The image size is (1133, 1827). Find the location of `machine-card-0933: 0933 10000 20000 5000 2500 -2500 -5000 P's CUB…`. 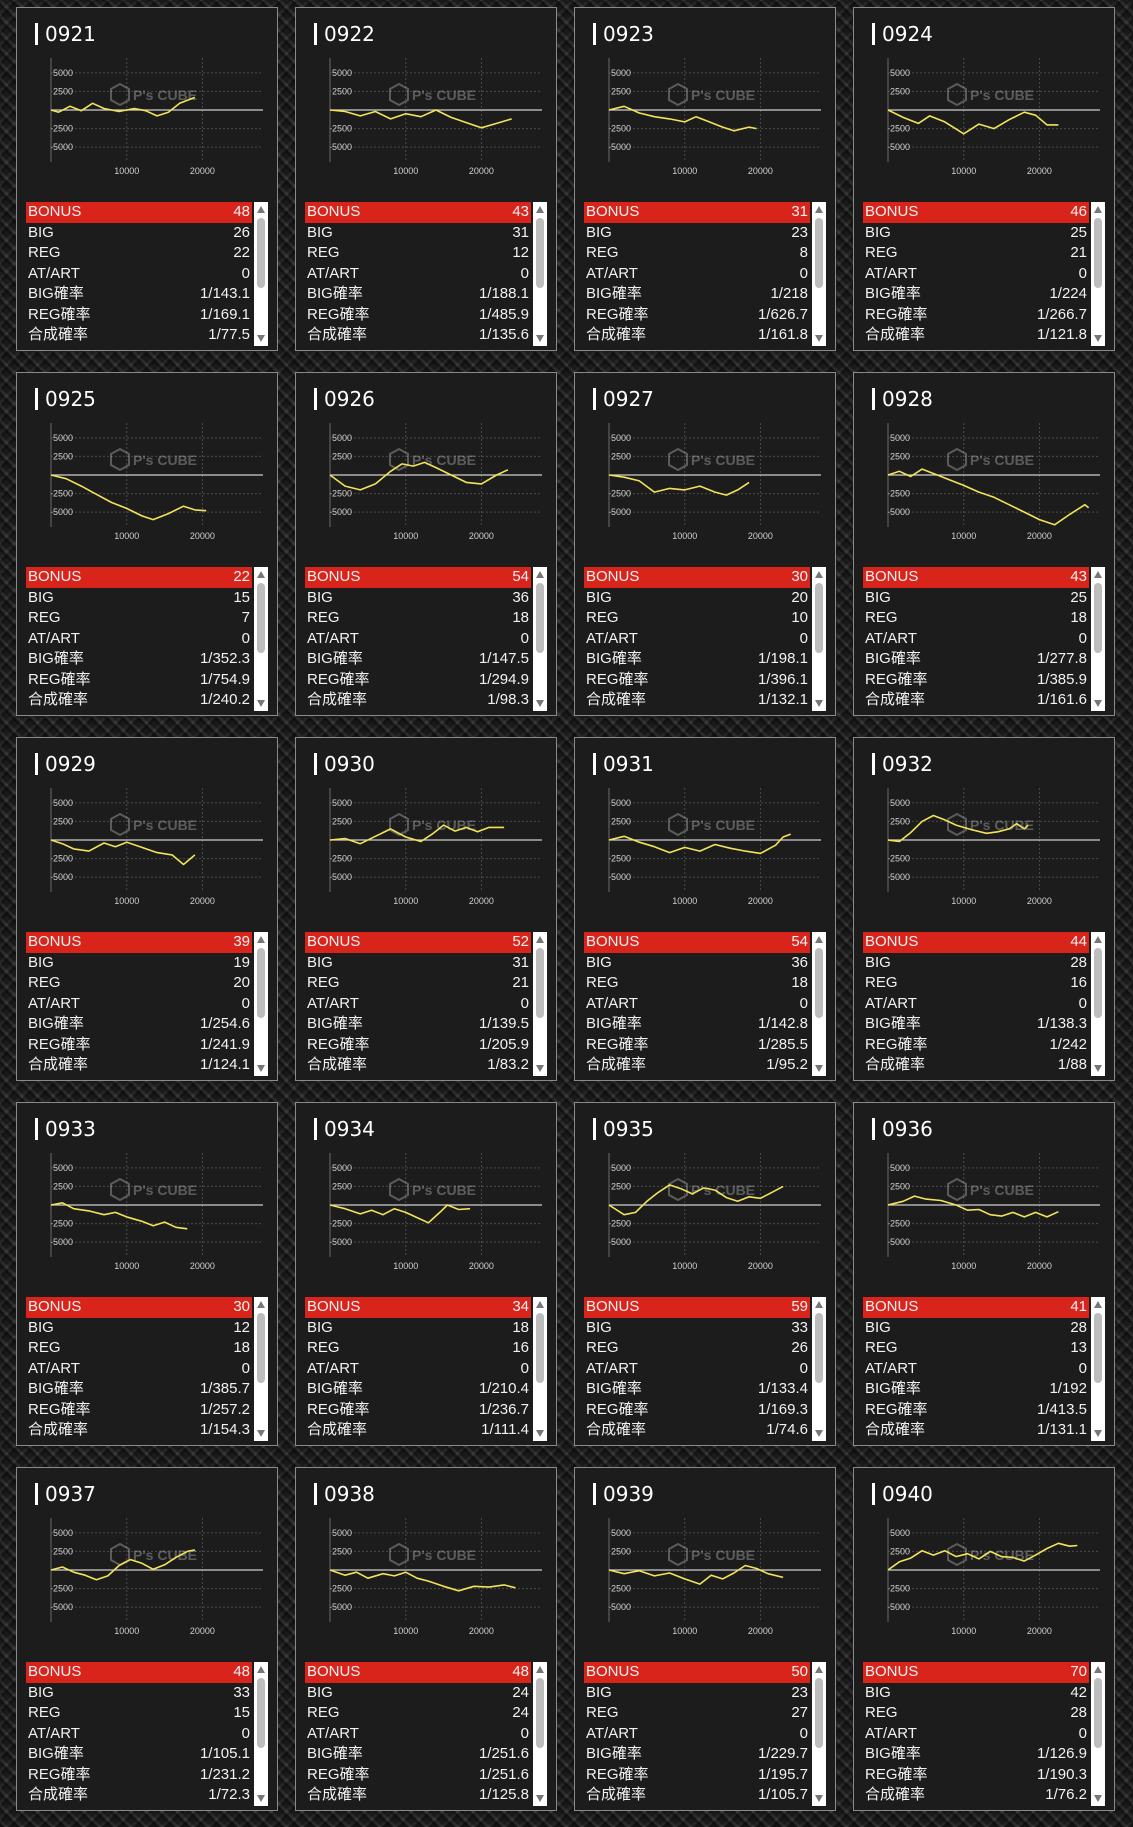

machine-card-0933: 0933 10000 20000 5000 2500 -2500 -5000 P's CUB… is located at coordinates (147, 1274).